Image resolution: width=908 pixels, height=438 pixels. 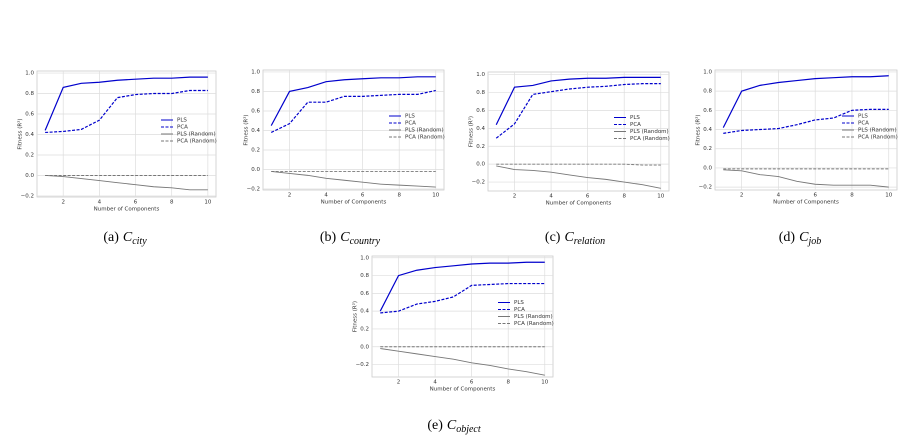 I want to click on caption-subscript: country, so click(x=365, y=241).